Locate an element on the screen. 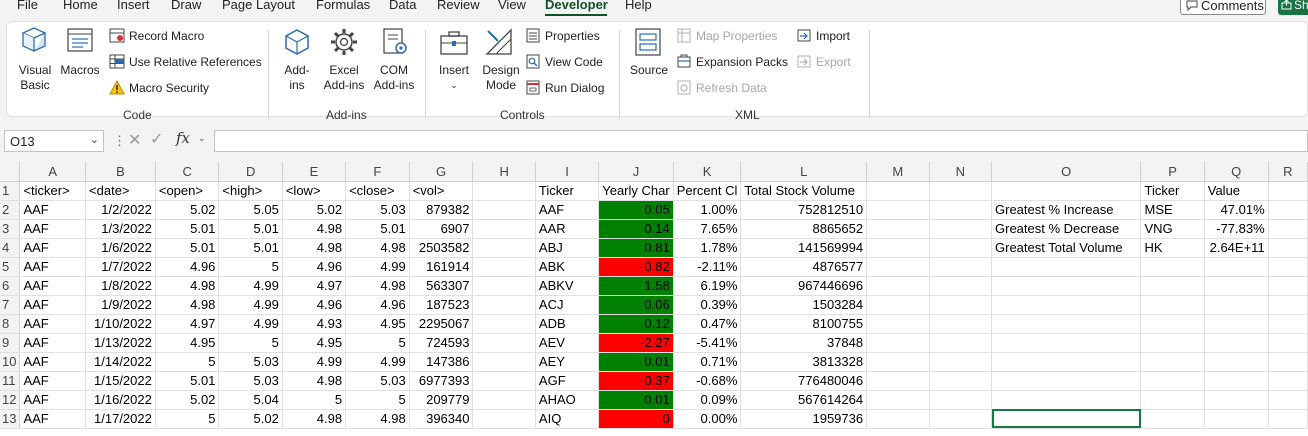  cell-d12: 5.04 is located at coordinates (250, 400).